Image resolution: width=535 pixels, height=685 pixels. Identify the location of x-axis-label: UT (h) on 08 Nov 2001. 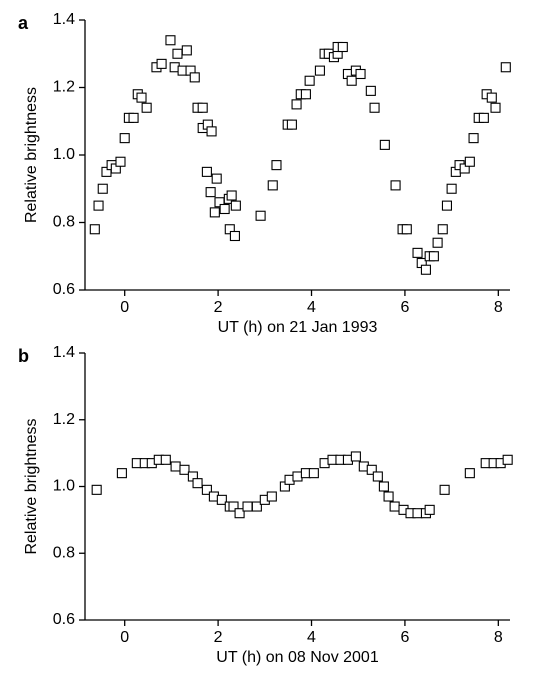
(297, 657).